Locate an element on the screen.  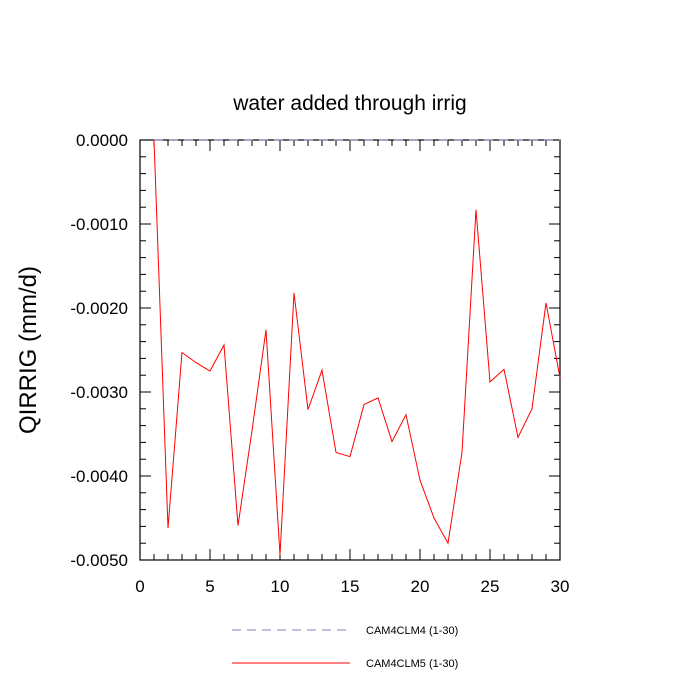
y-tick-label: -0.0030 is located at coordinates (99, 392).